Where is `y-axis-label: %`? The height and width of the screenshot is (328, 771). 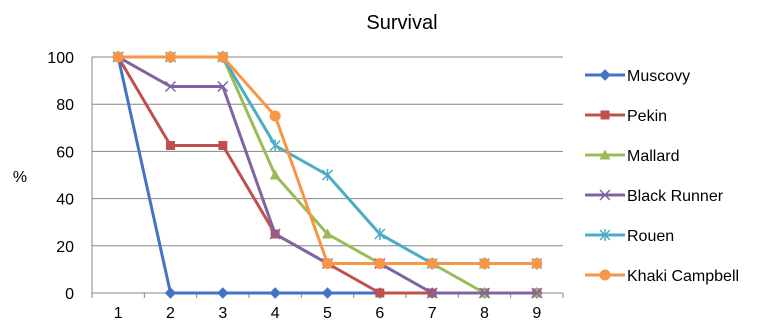
y-axis-label: % is located at coordinates (20, 177).